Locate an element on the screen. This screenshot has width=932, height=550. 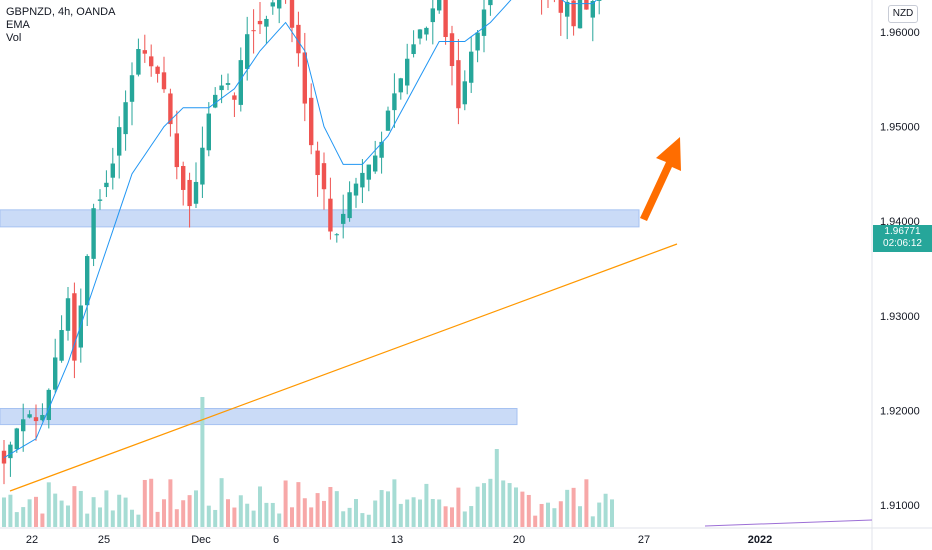
symbol-title: GBPNZD, 4h, OANDA is located at coordinates (61, 12).